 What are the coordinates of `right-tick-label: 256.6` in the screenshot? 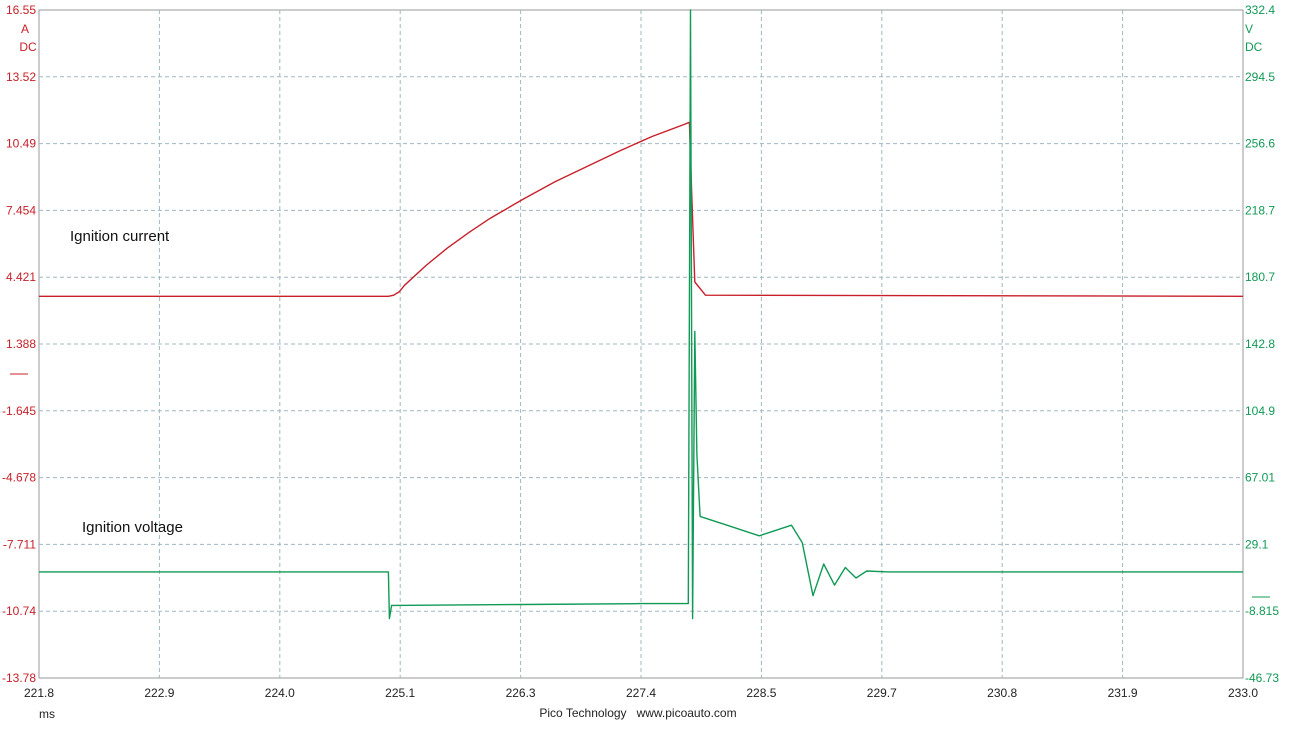 It's located at (1260, 144).